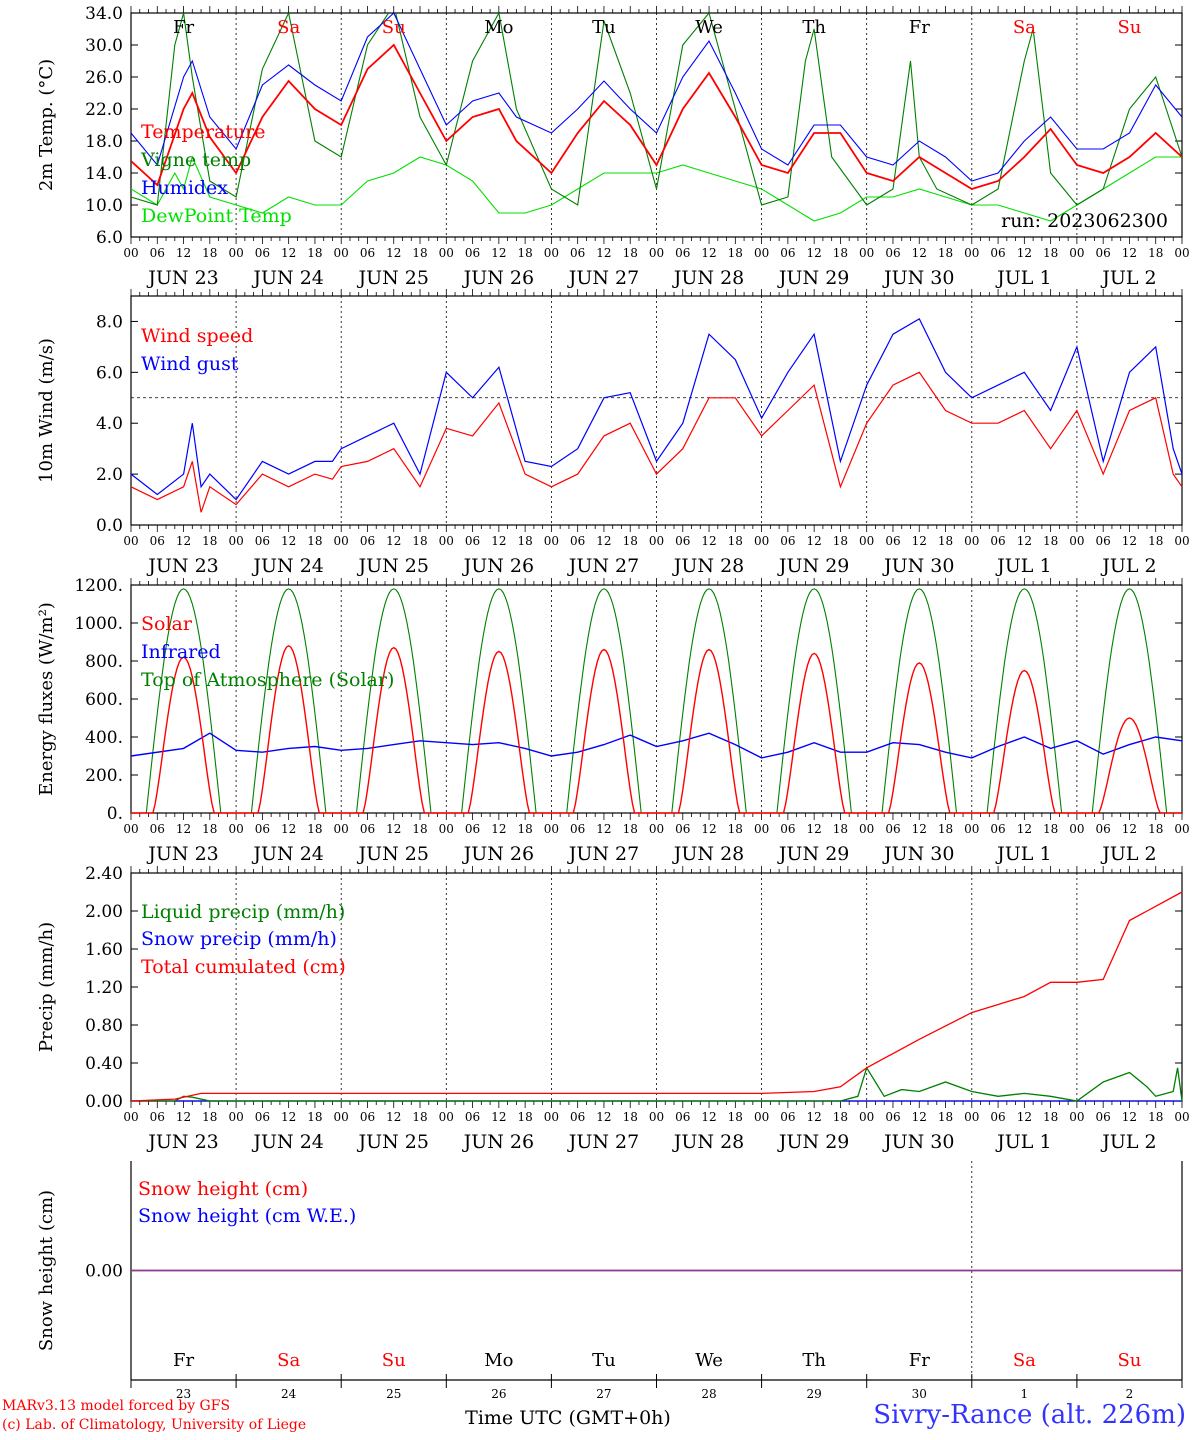 This screenshot has height=1440, width=1194. I want to click on y-axis-label: Precip (mm/h), so click(46, 987).